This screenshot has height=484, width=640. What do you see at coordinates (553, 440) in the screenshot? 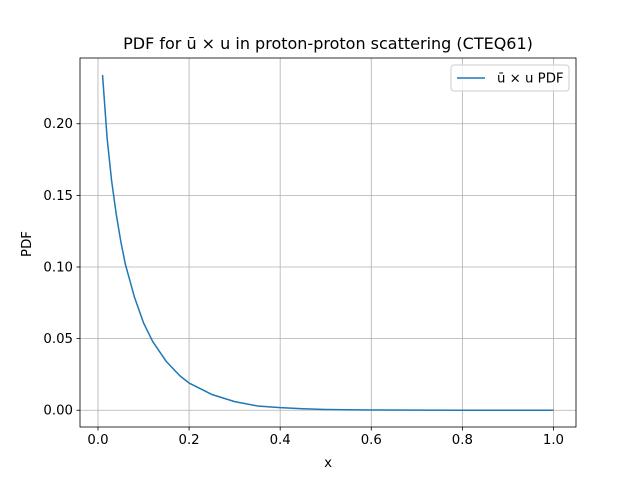
I see `x-tick-label: 1.0` at bounding box center [553, 440].